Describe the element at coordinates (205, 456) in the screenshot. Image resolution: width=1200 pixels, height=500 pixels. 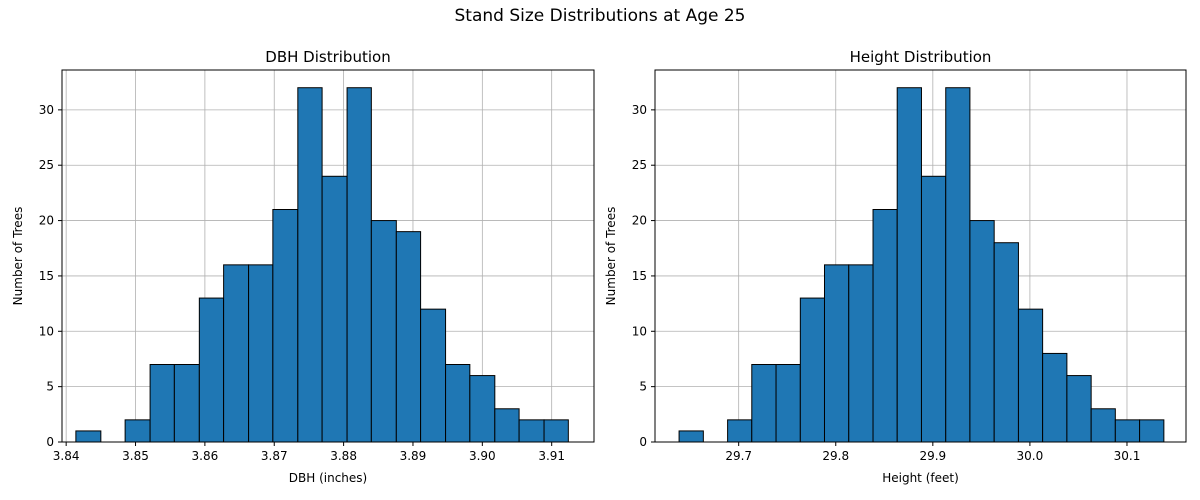
I see `x-tick-label: 3.86` at that location.